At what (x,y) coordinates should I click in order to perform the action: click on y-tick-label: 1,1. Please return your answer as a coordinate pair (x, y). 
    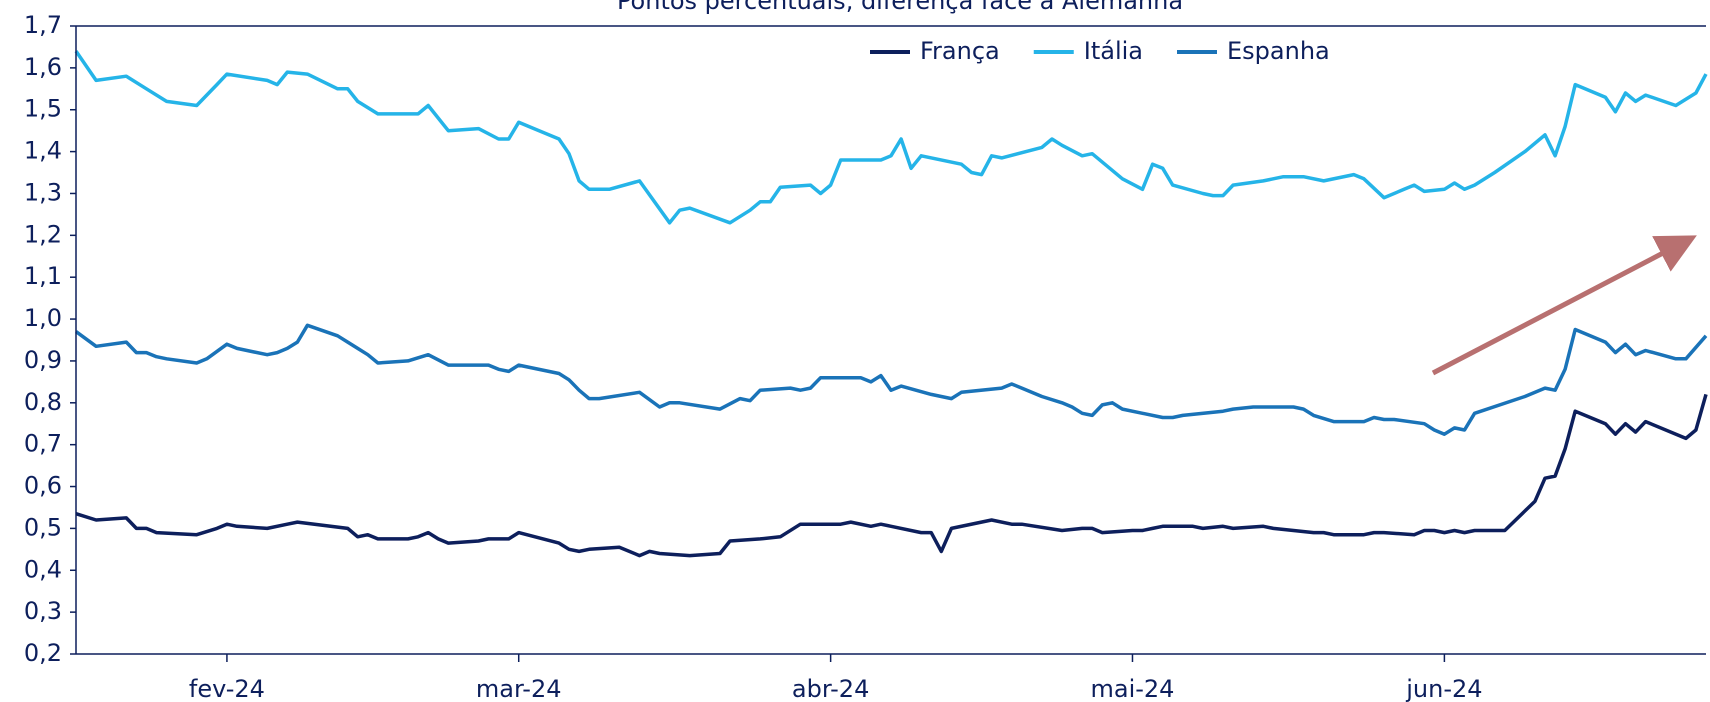
    Looking at the image, I should click on (43, 276).